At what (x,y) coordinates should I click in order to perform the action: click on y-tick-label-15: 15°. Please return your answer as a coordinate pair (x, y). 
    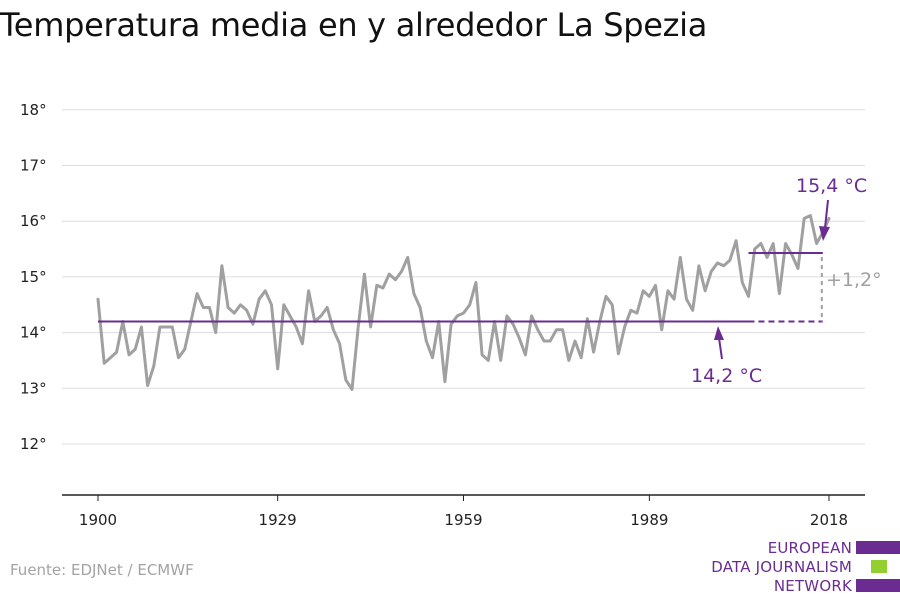
    Looking at the image, I should click on (33, 277).